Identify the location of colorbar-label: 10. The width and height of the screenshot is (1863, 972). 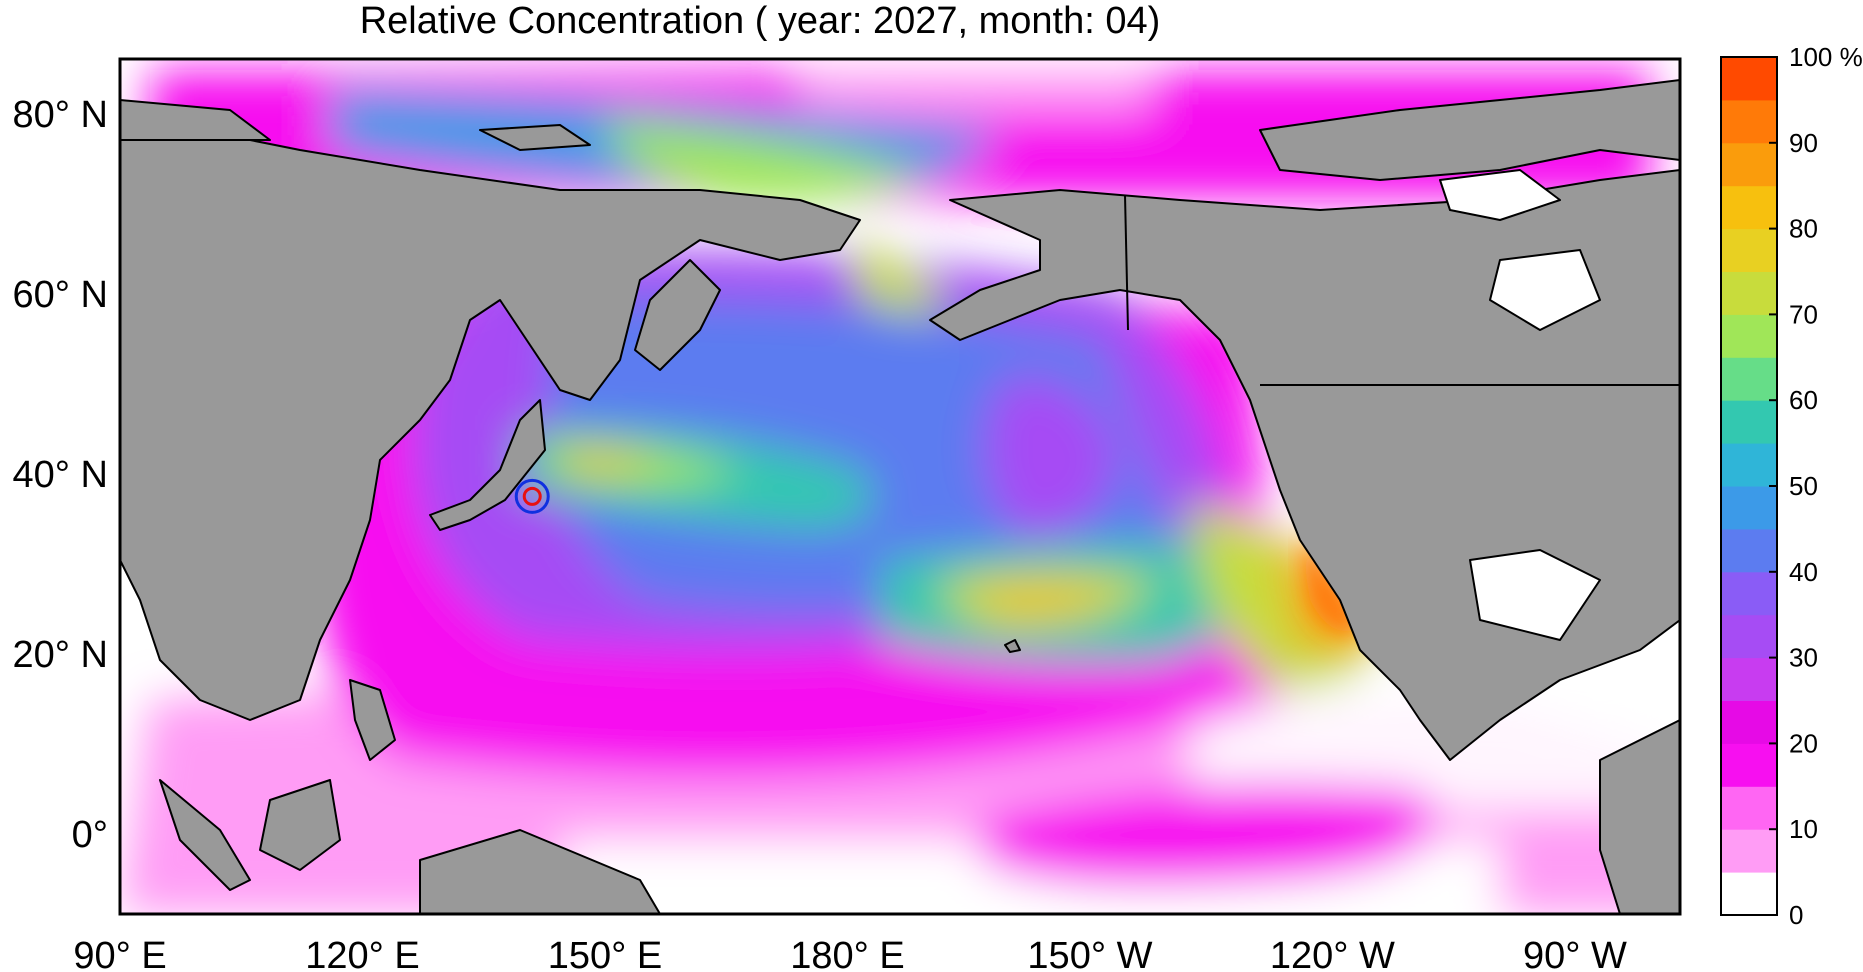
(1803, 829).